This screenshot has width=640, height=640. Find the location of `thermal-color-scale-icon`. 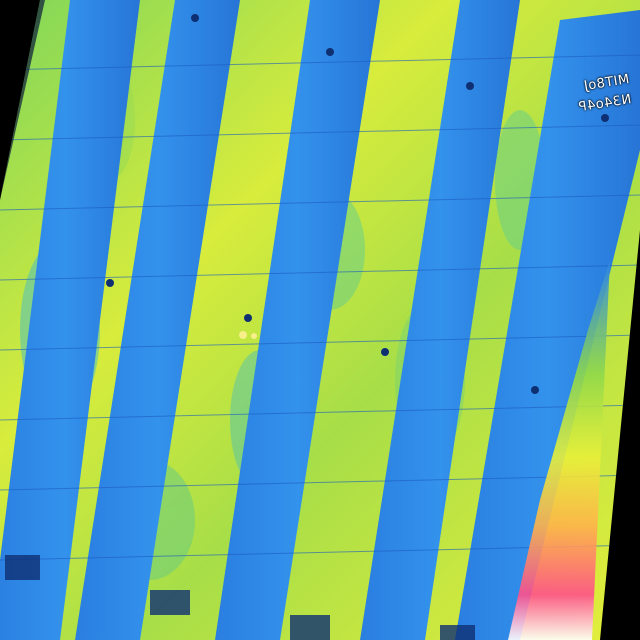

thermal-color-scale-icon is located at coordinates (559, 450).